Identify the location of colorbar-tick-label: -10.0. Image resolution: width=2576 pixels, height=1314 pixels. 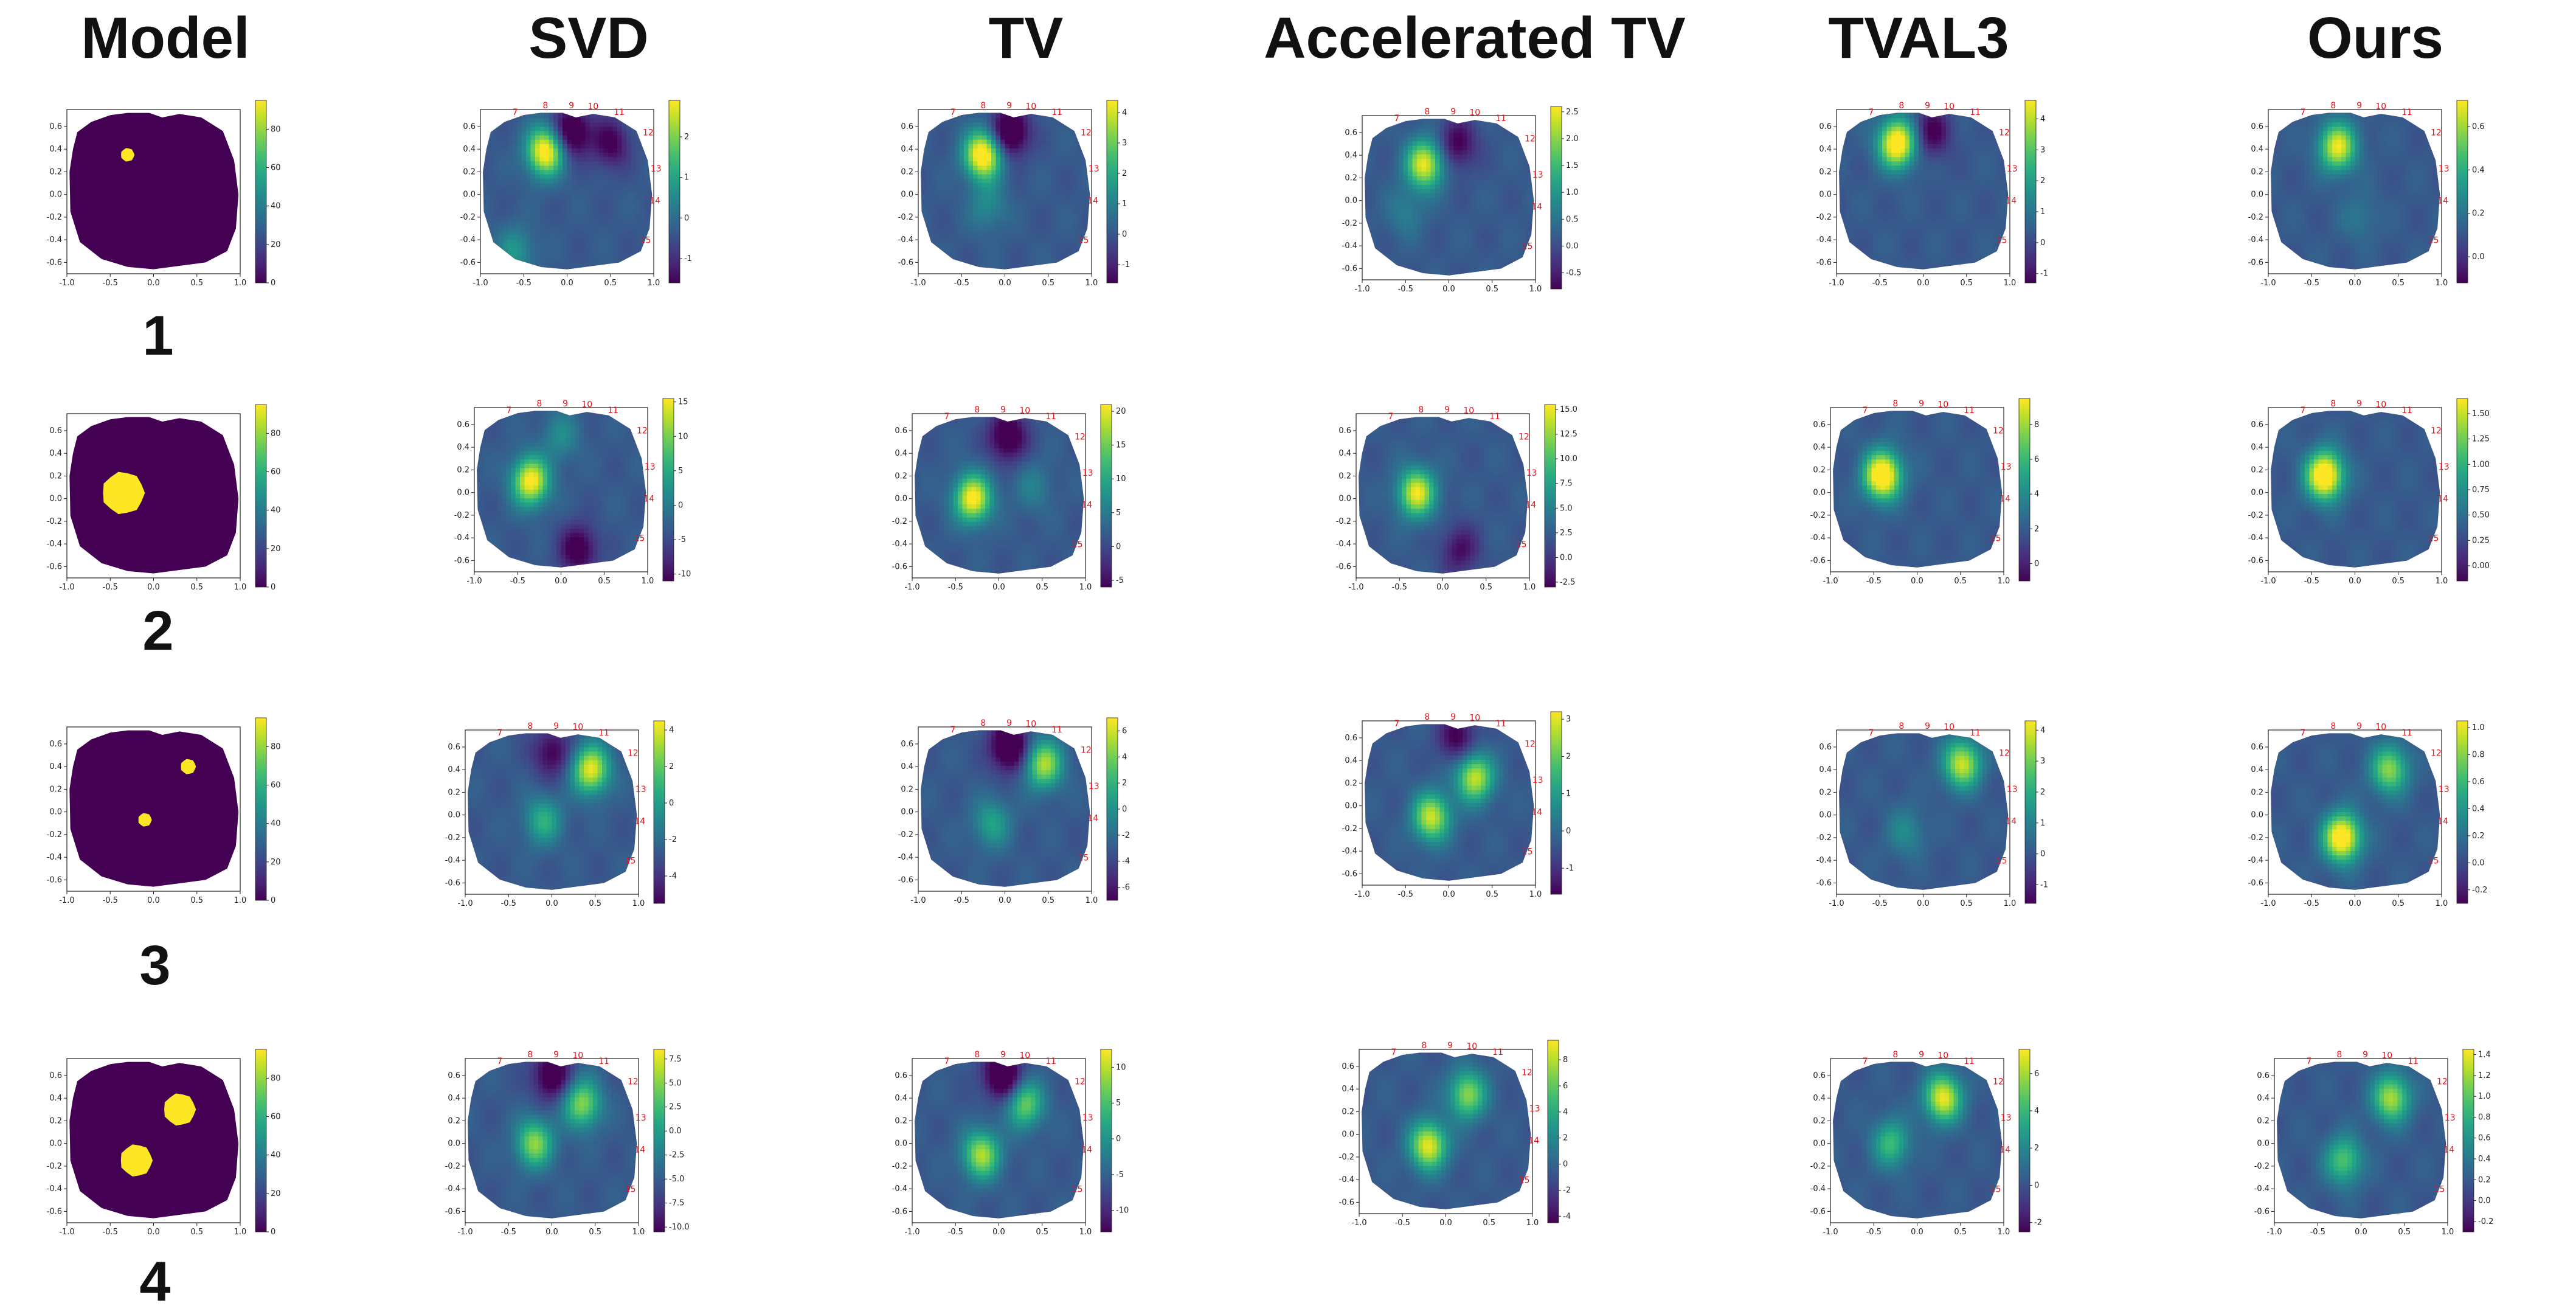
(679, 1227).